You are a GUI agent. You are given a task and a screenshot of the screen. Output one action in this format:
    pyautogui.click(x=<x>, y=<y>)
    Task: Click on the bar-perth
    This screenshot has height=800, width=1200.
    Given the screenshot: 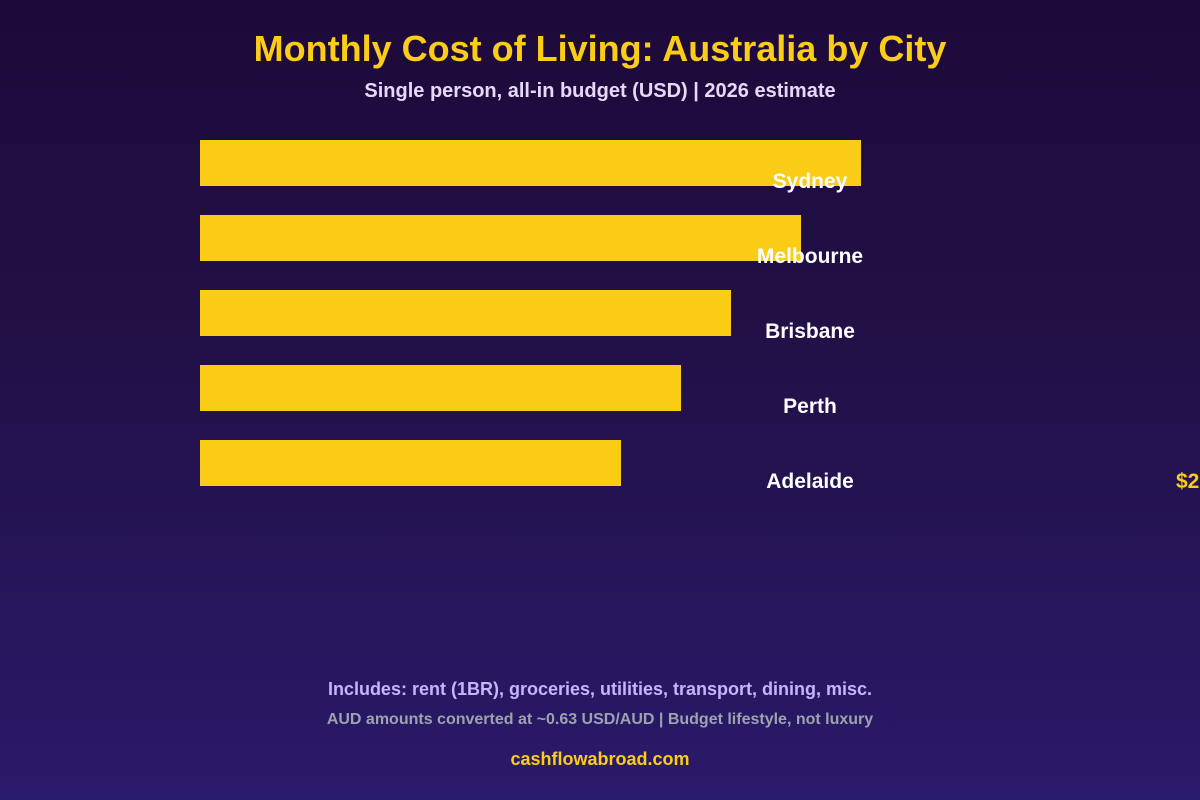 What is the action you would take?
    pyautogui.click(x=440, y=388)
    